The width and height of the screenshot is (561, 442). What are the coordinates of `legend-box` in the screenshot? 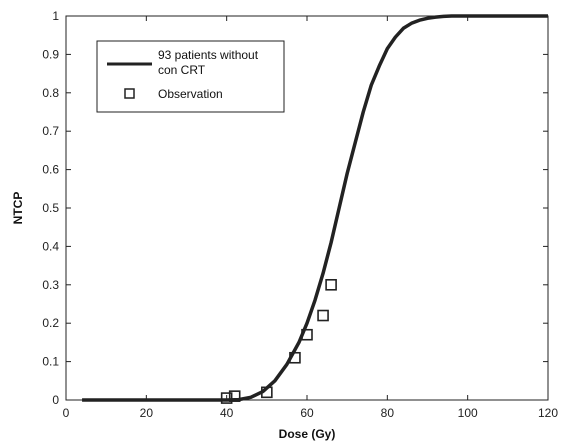 It's located at (190, 76).